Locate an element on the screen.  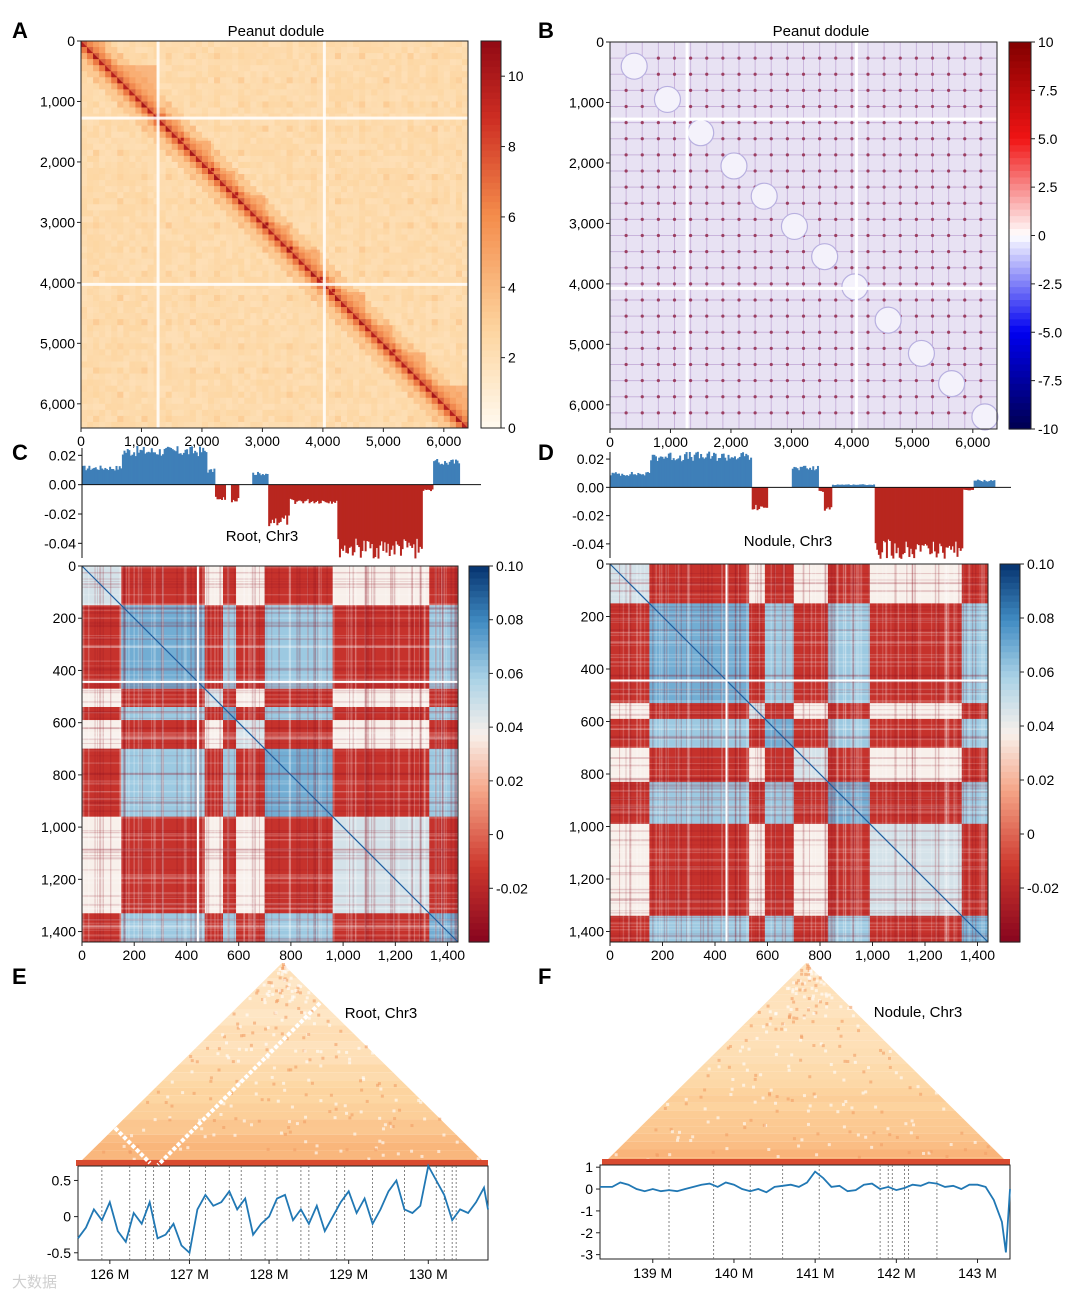
colorbar-0-segment is located at coordinates (491, 348).